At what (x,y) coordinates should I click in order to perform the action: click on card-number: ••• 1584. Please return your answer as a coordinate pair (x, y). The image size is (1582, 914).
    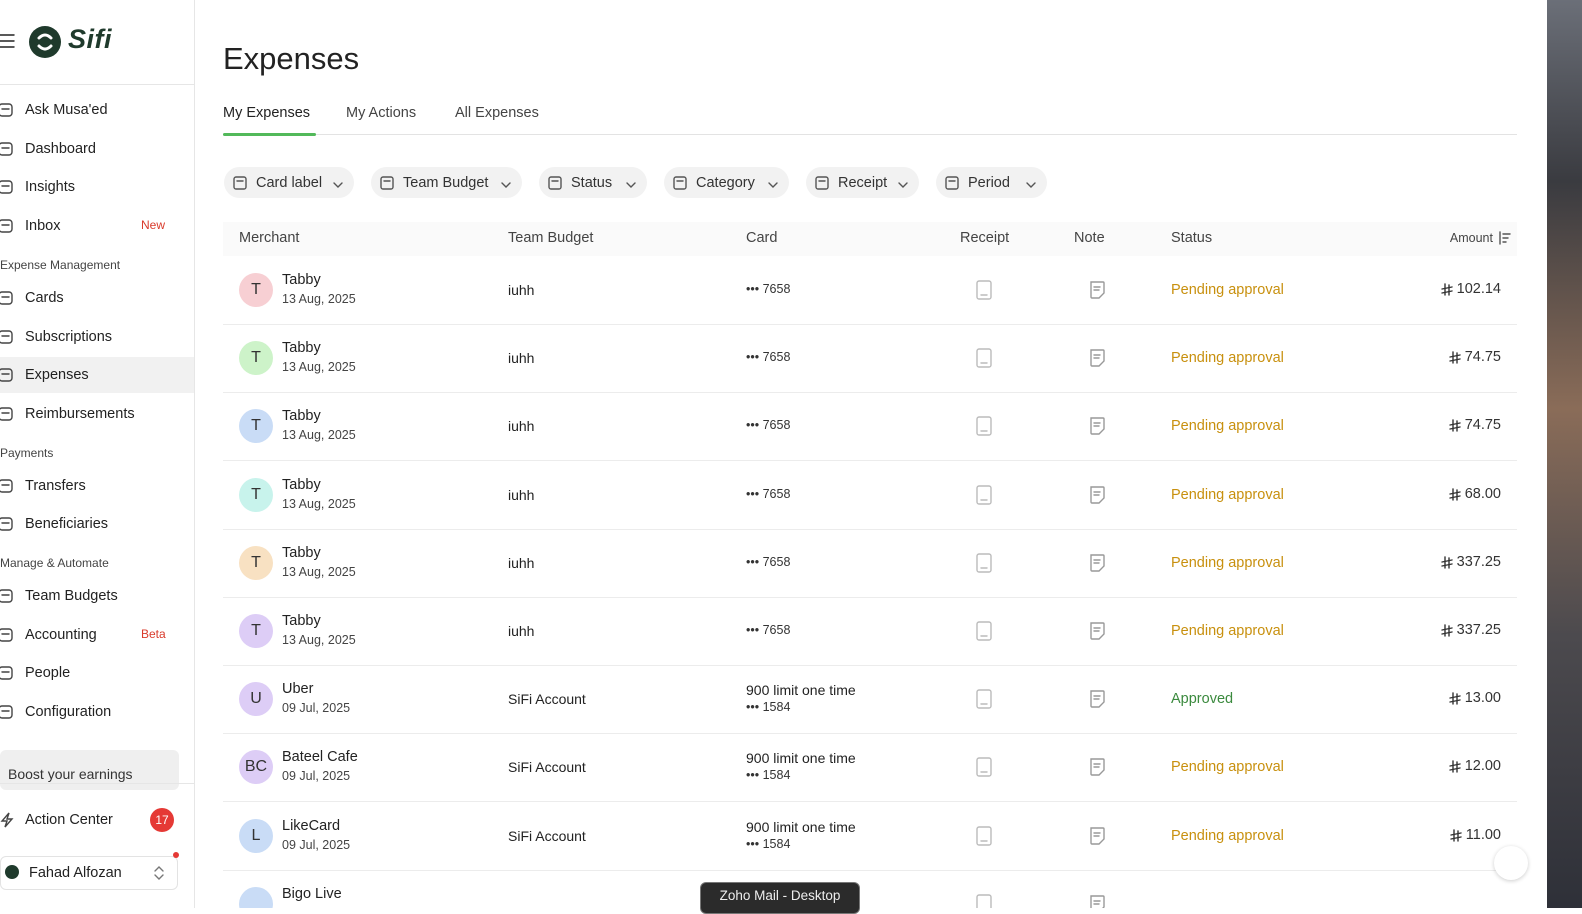
    Looking at the image, I should click on (768, 707).